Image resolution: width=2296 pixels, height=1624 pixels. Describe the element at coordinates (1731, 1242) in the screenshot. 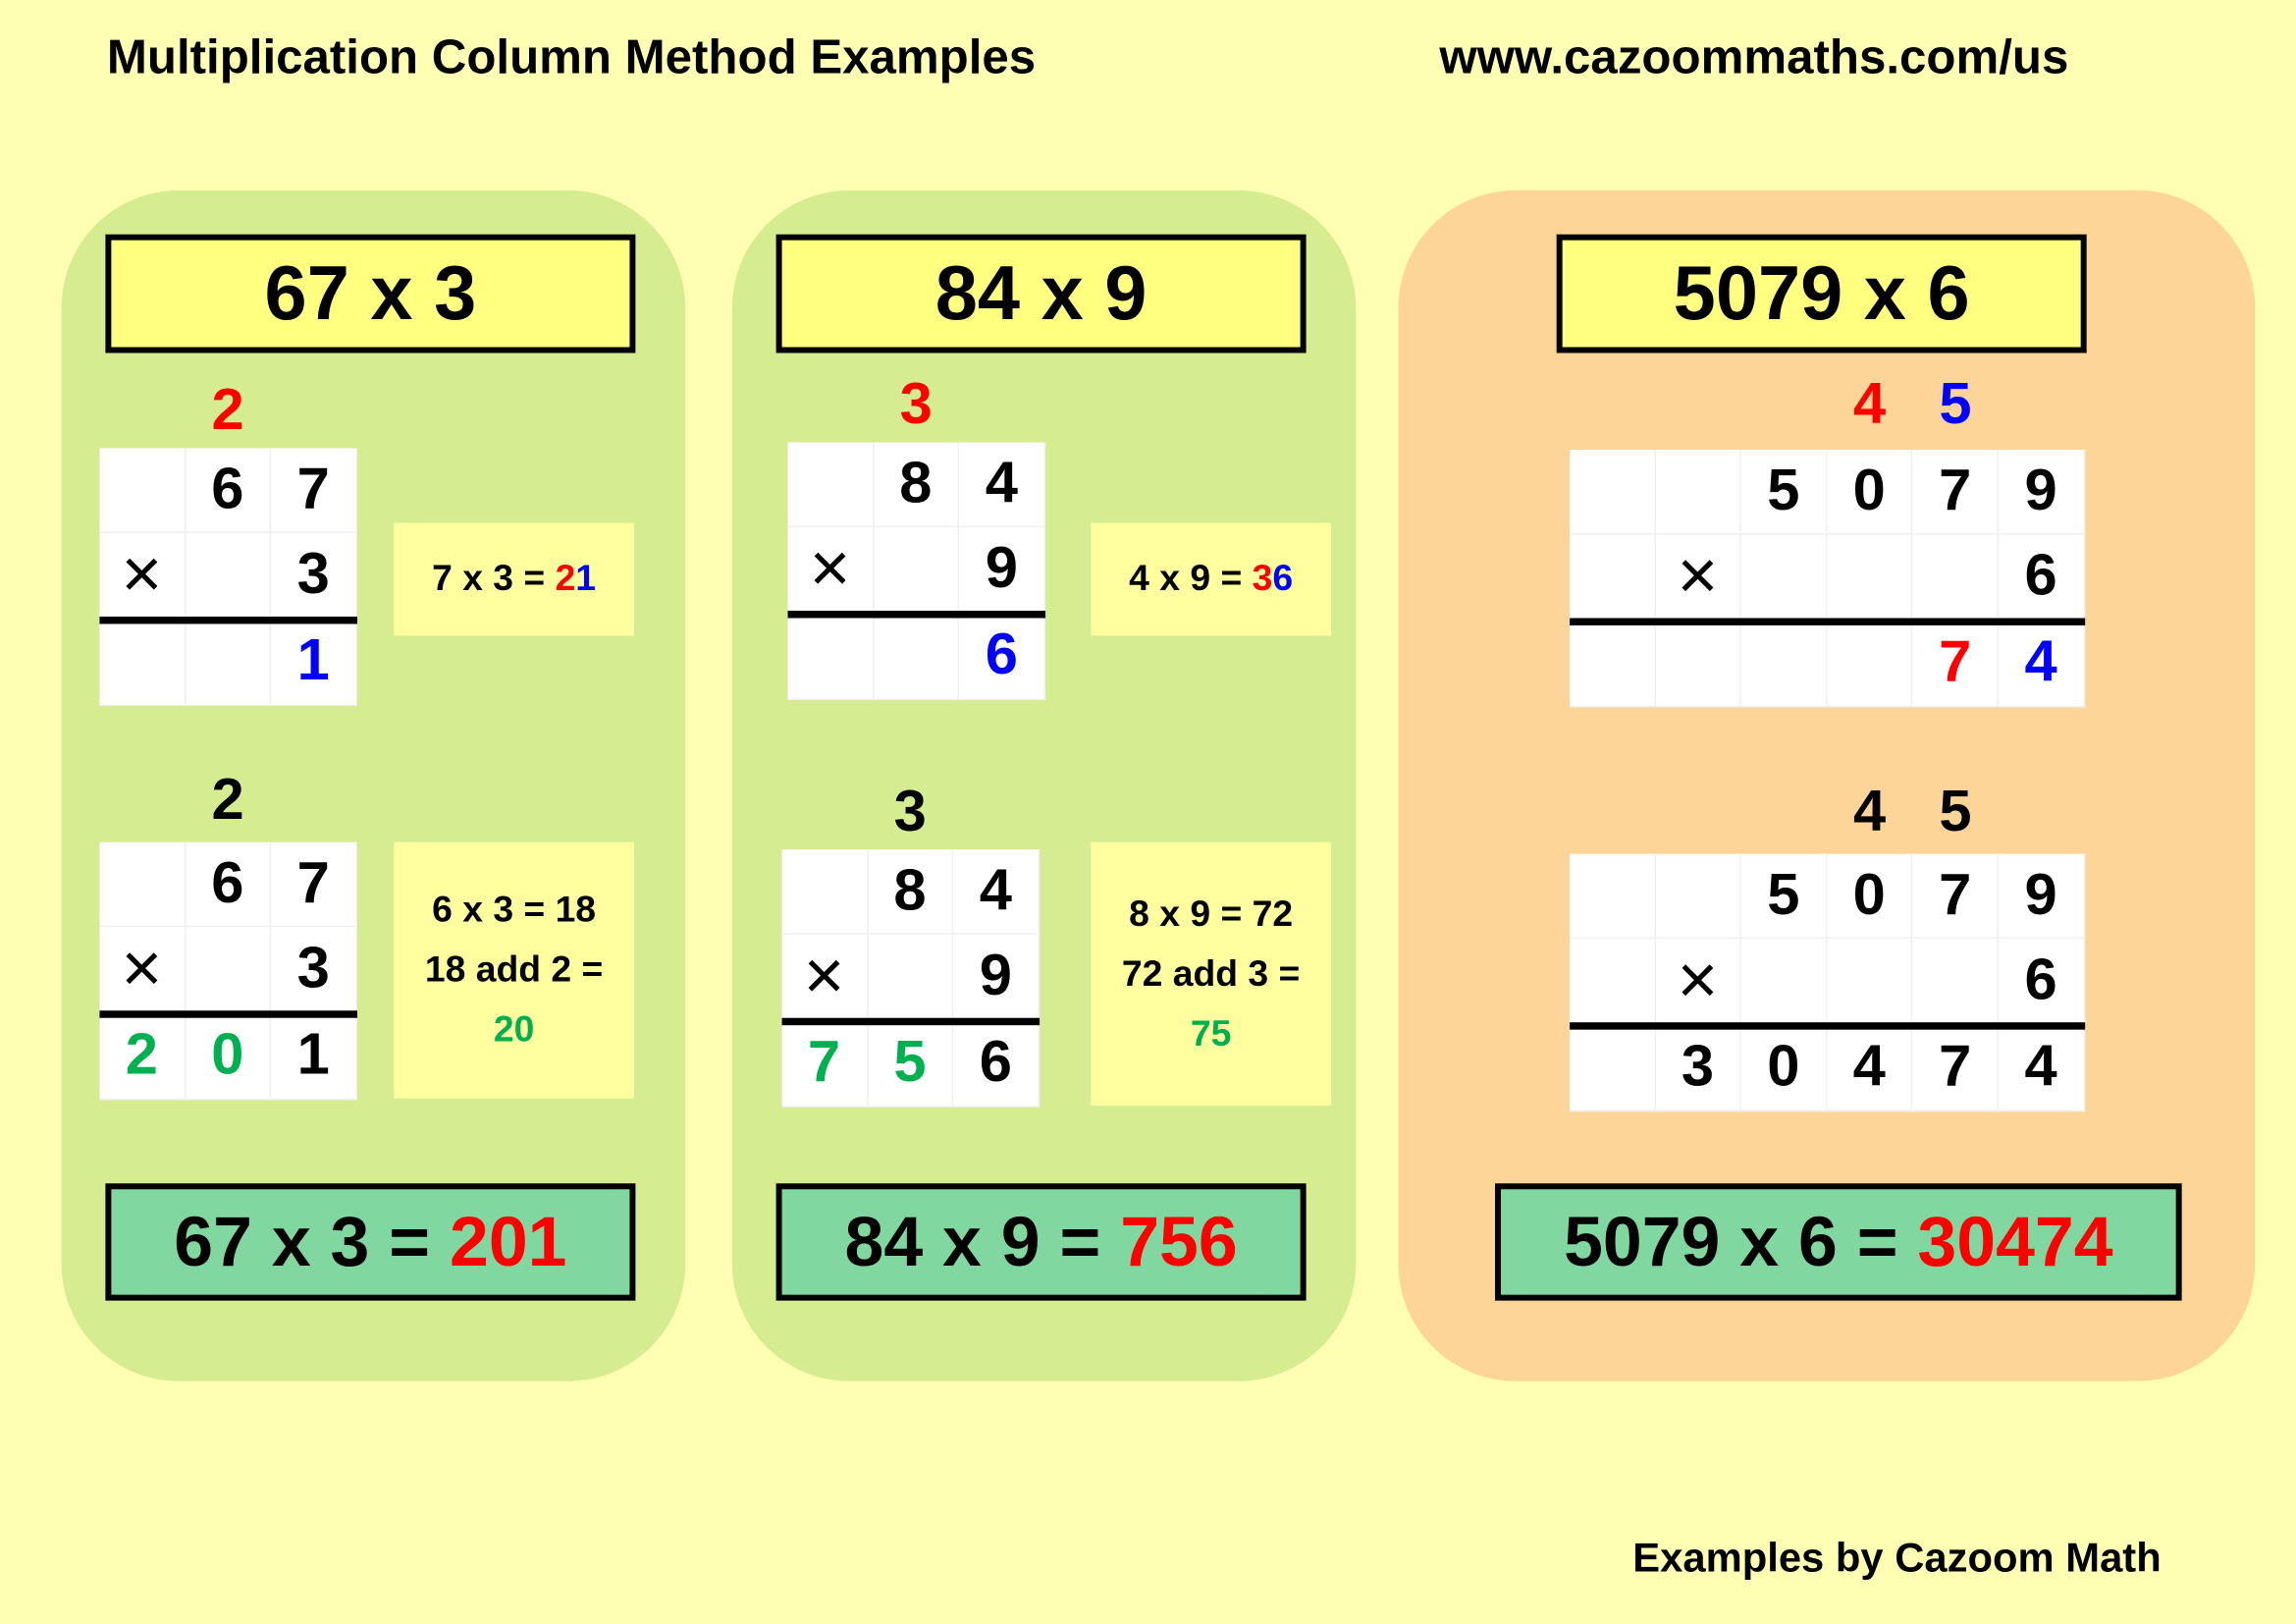

I see `answer-equation: 5079 x 6 =` at that location.